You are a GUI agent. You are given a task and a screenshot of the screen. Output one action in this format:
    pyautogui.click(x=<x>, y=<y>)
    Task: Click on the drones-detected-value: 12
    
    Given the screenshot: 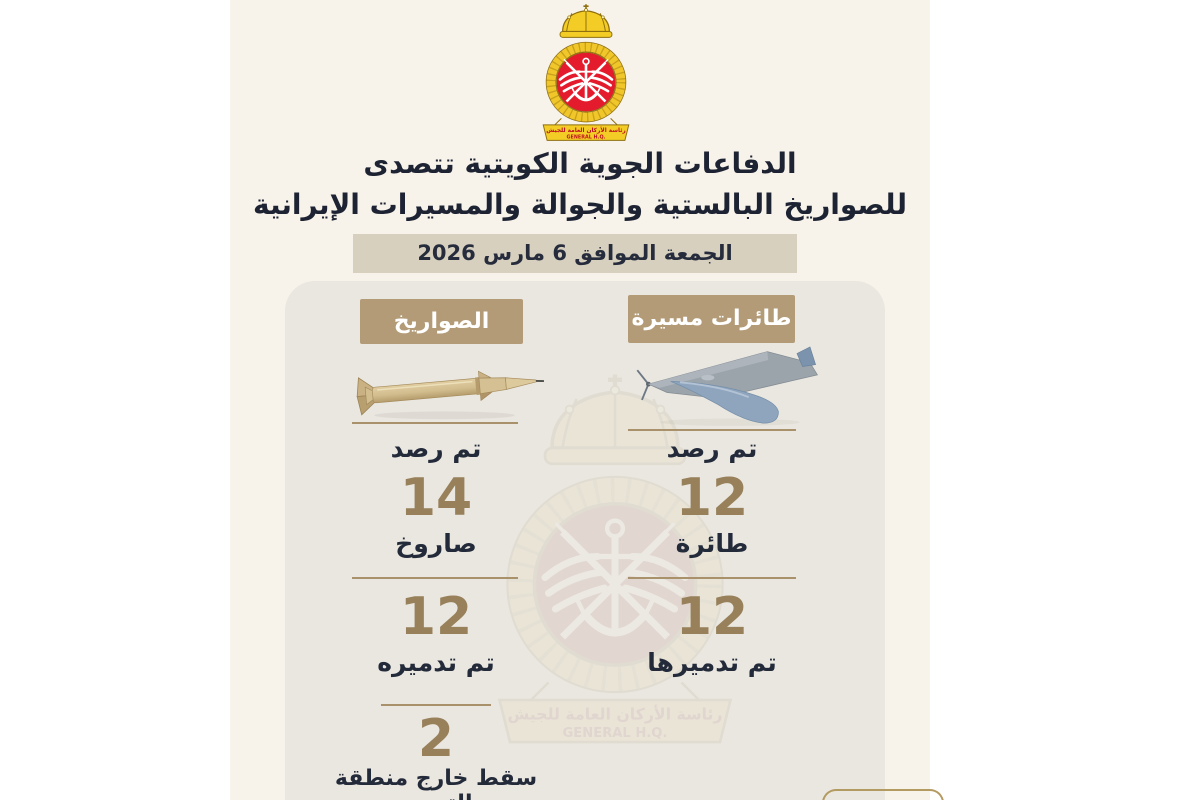 What is the action you would take?
    pyautogui.click(x=712, y=498)
    